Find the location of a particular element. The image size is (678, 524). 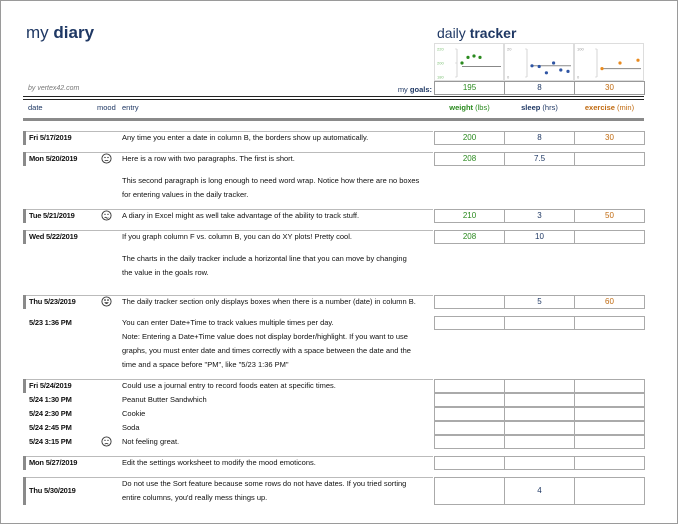

tracker-sleep-cell: 8 is located at coordinates (539, 138).